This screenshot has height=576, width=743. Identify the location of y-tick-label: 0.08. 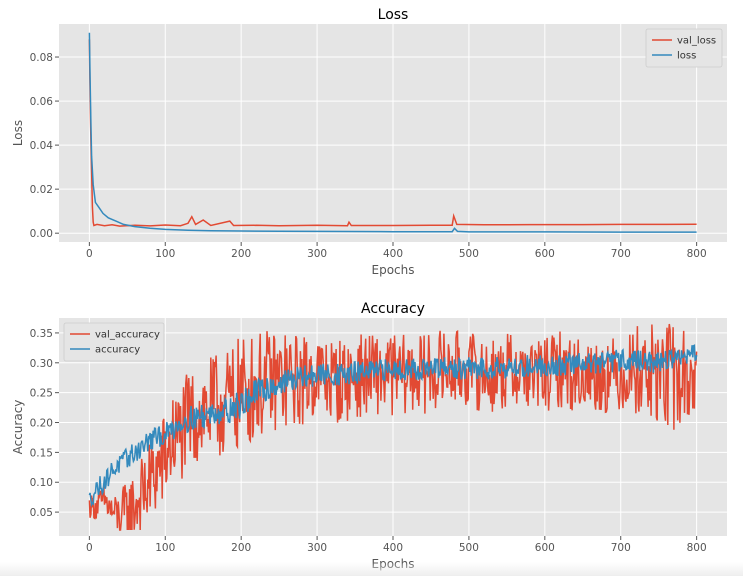
(41, 58).